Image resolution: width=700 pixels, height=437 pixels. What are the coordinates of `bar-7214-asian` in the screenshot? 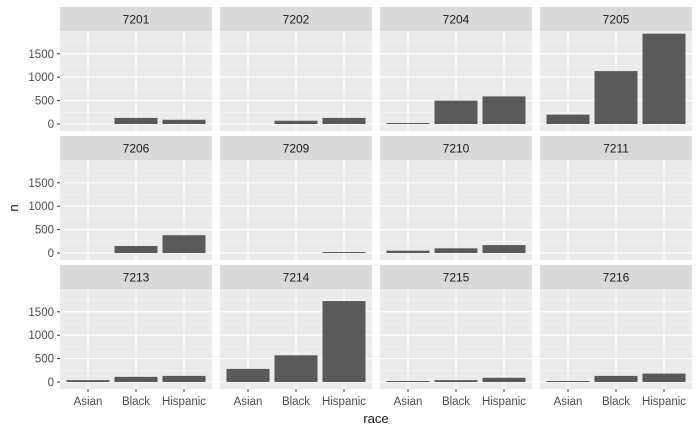 It's located at (248, 375).